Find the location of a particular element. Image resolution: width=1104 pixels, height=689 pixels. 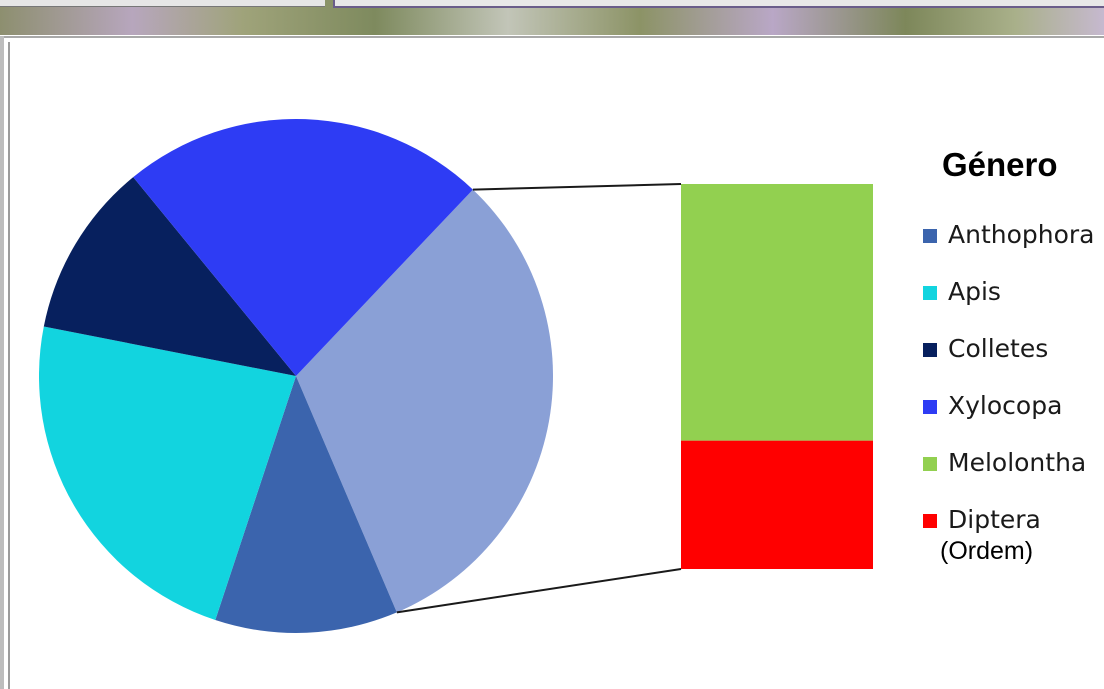

connector-line-top is located at coordinates (577, 187).